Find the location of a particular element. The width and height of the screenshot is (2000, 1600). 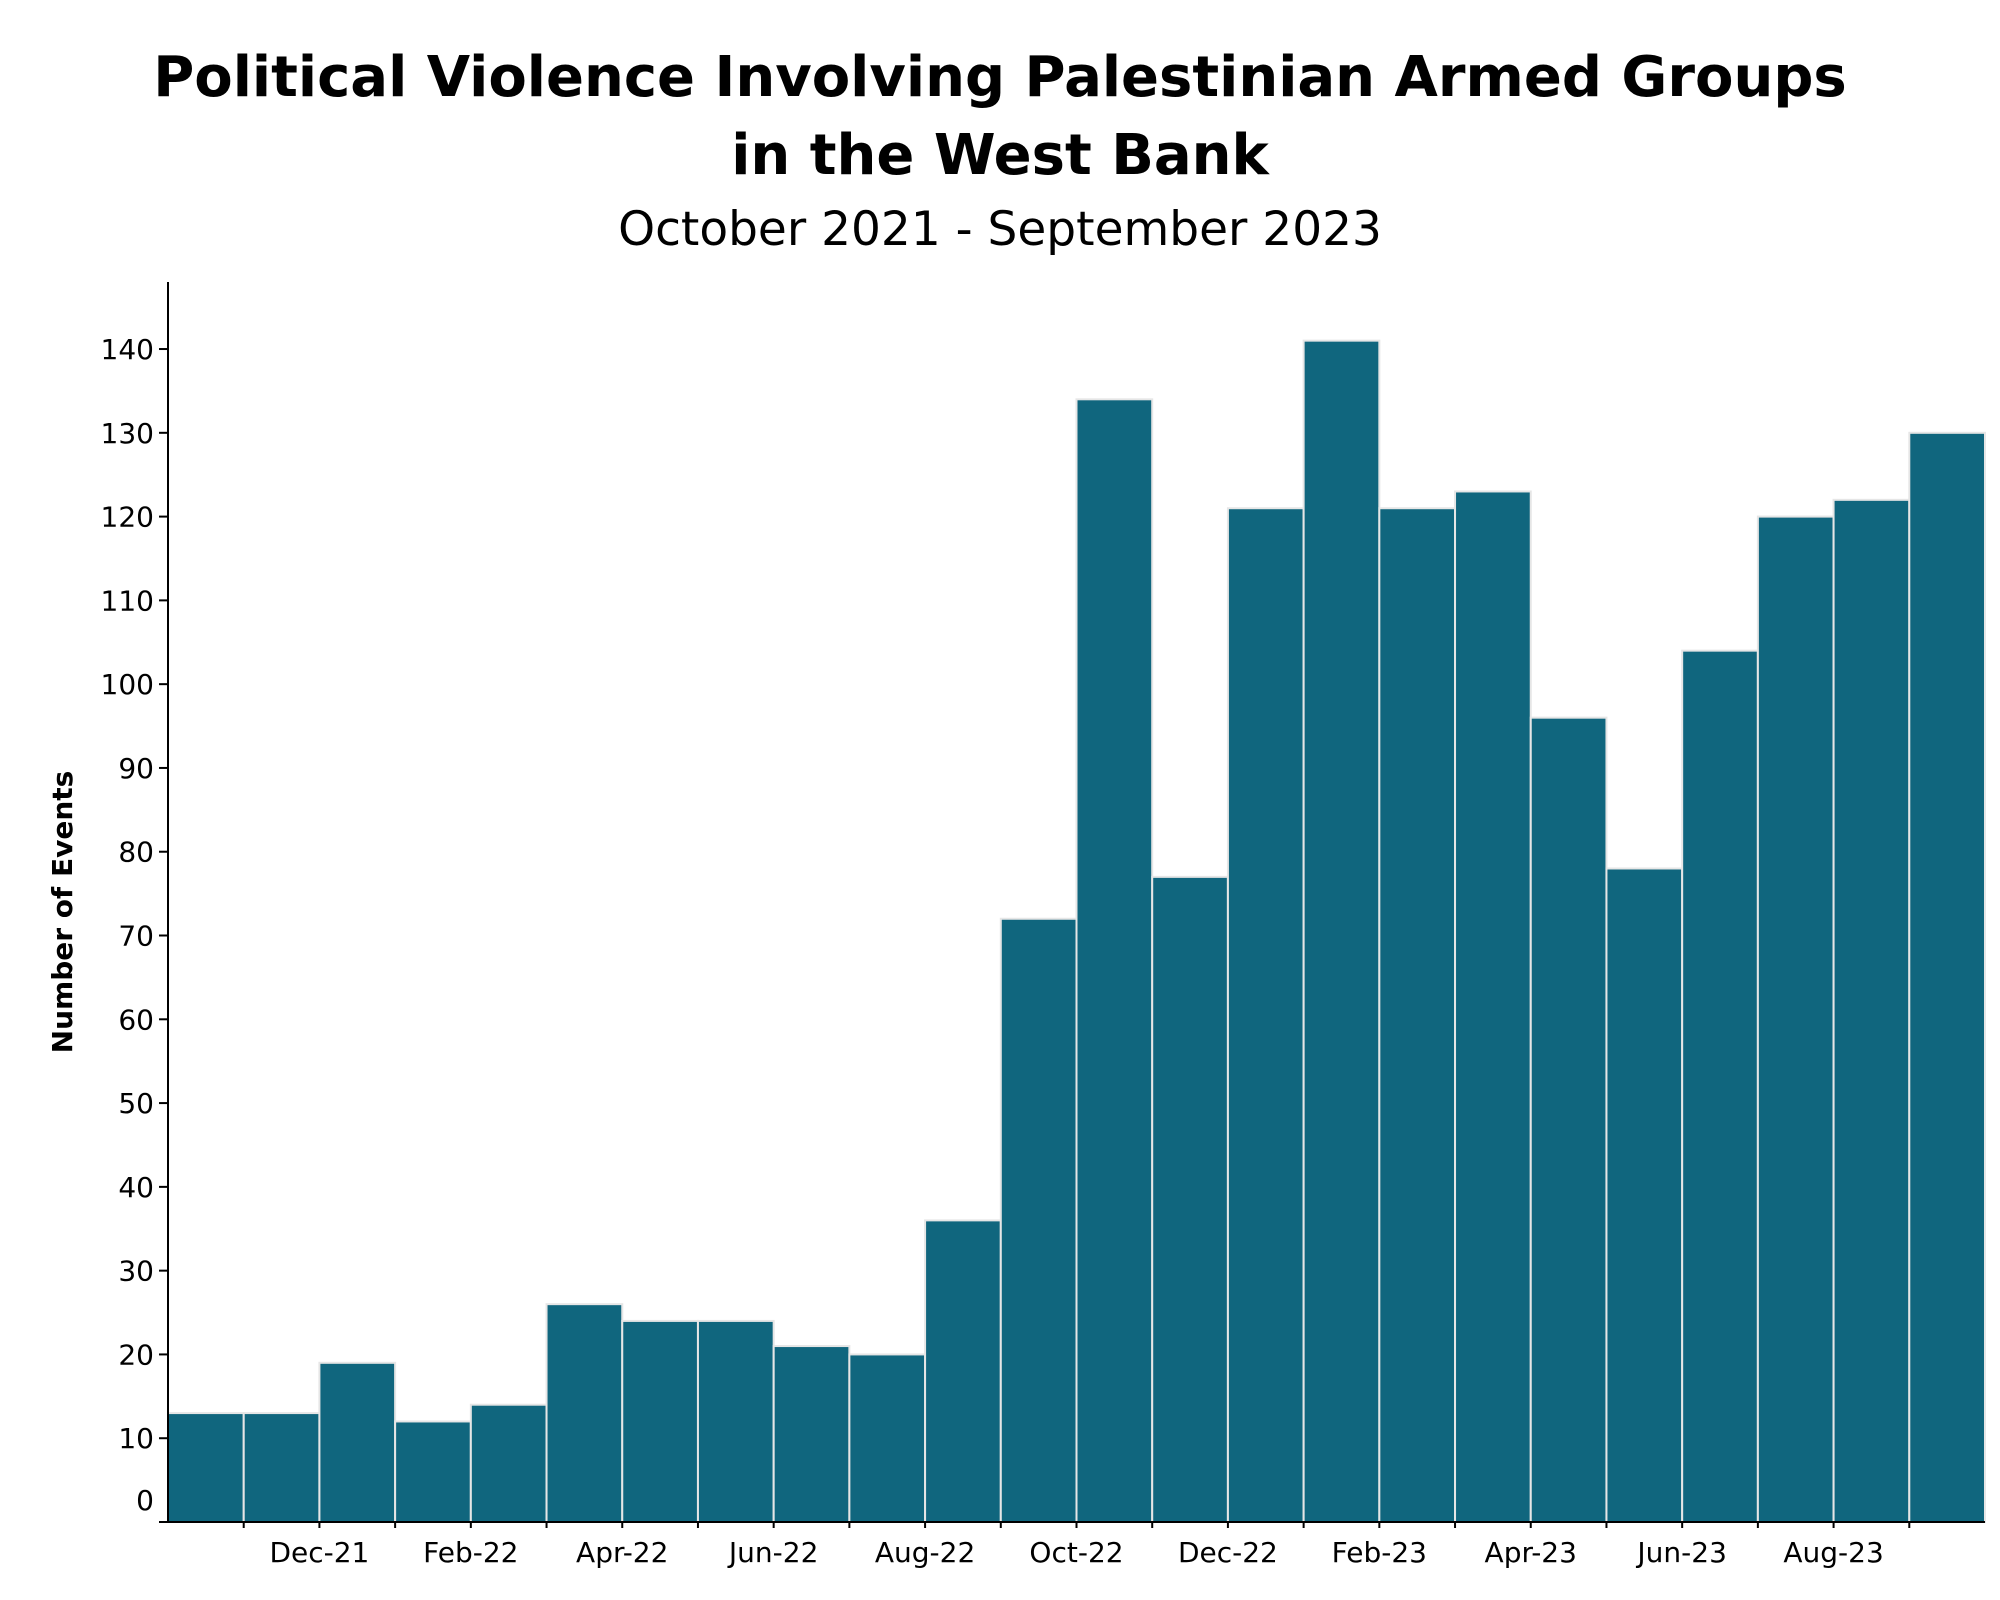

y-tick-label: 140 is located at coordinates (127, 349).